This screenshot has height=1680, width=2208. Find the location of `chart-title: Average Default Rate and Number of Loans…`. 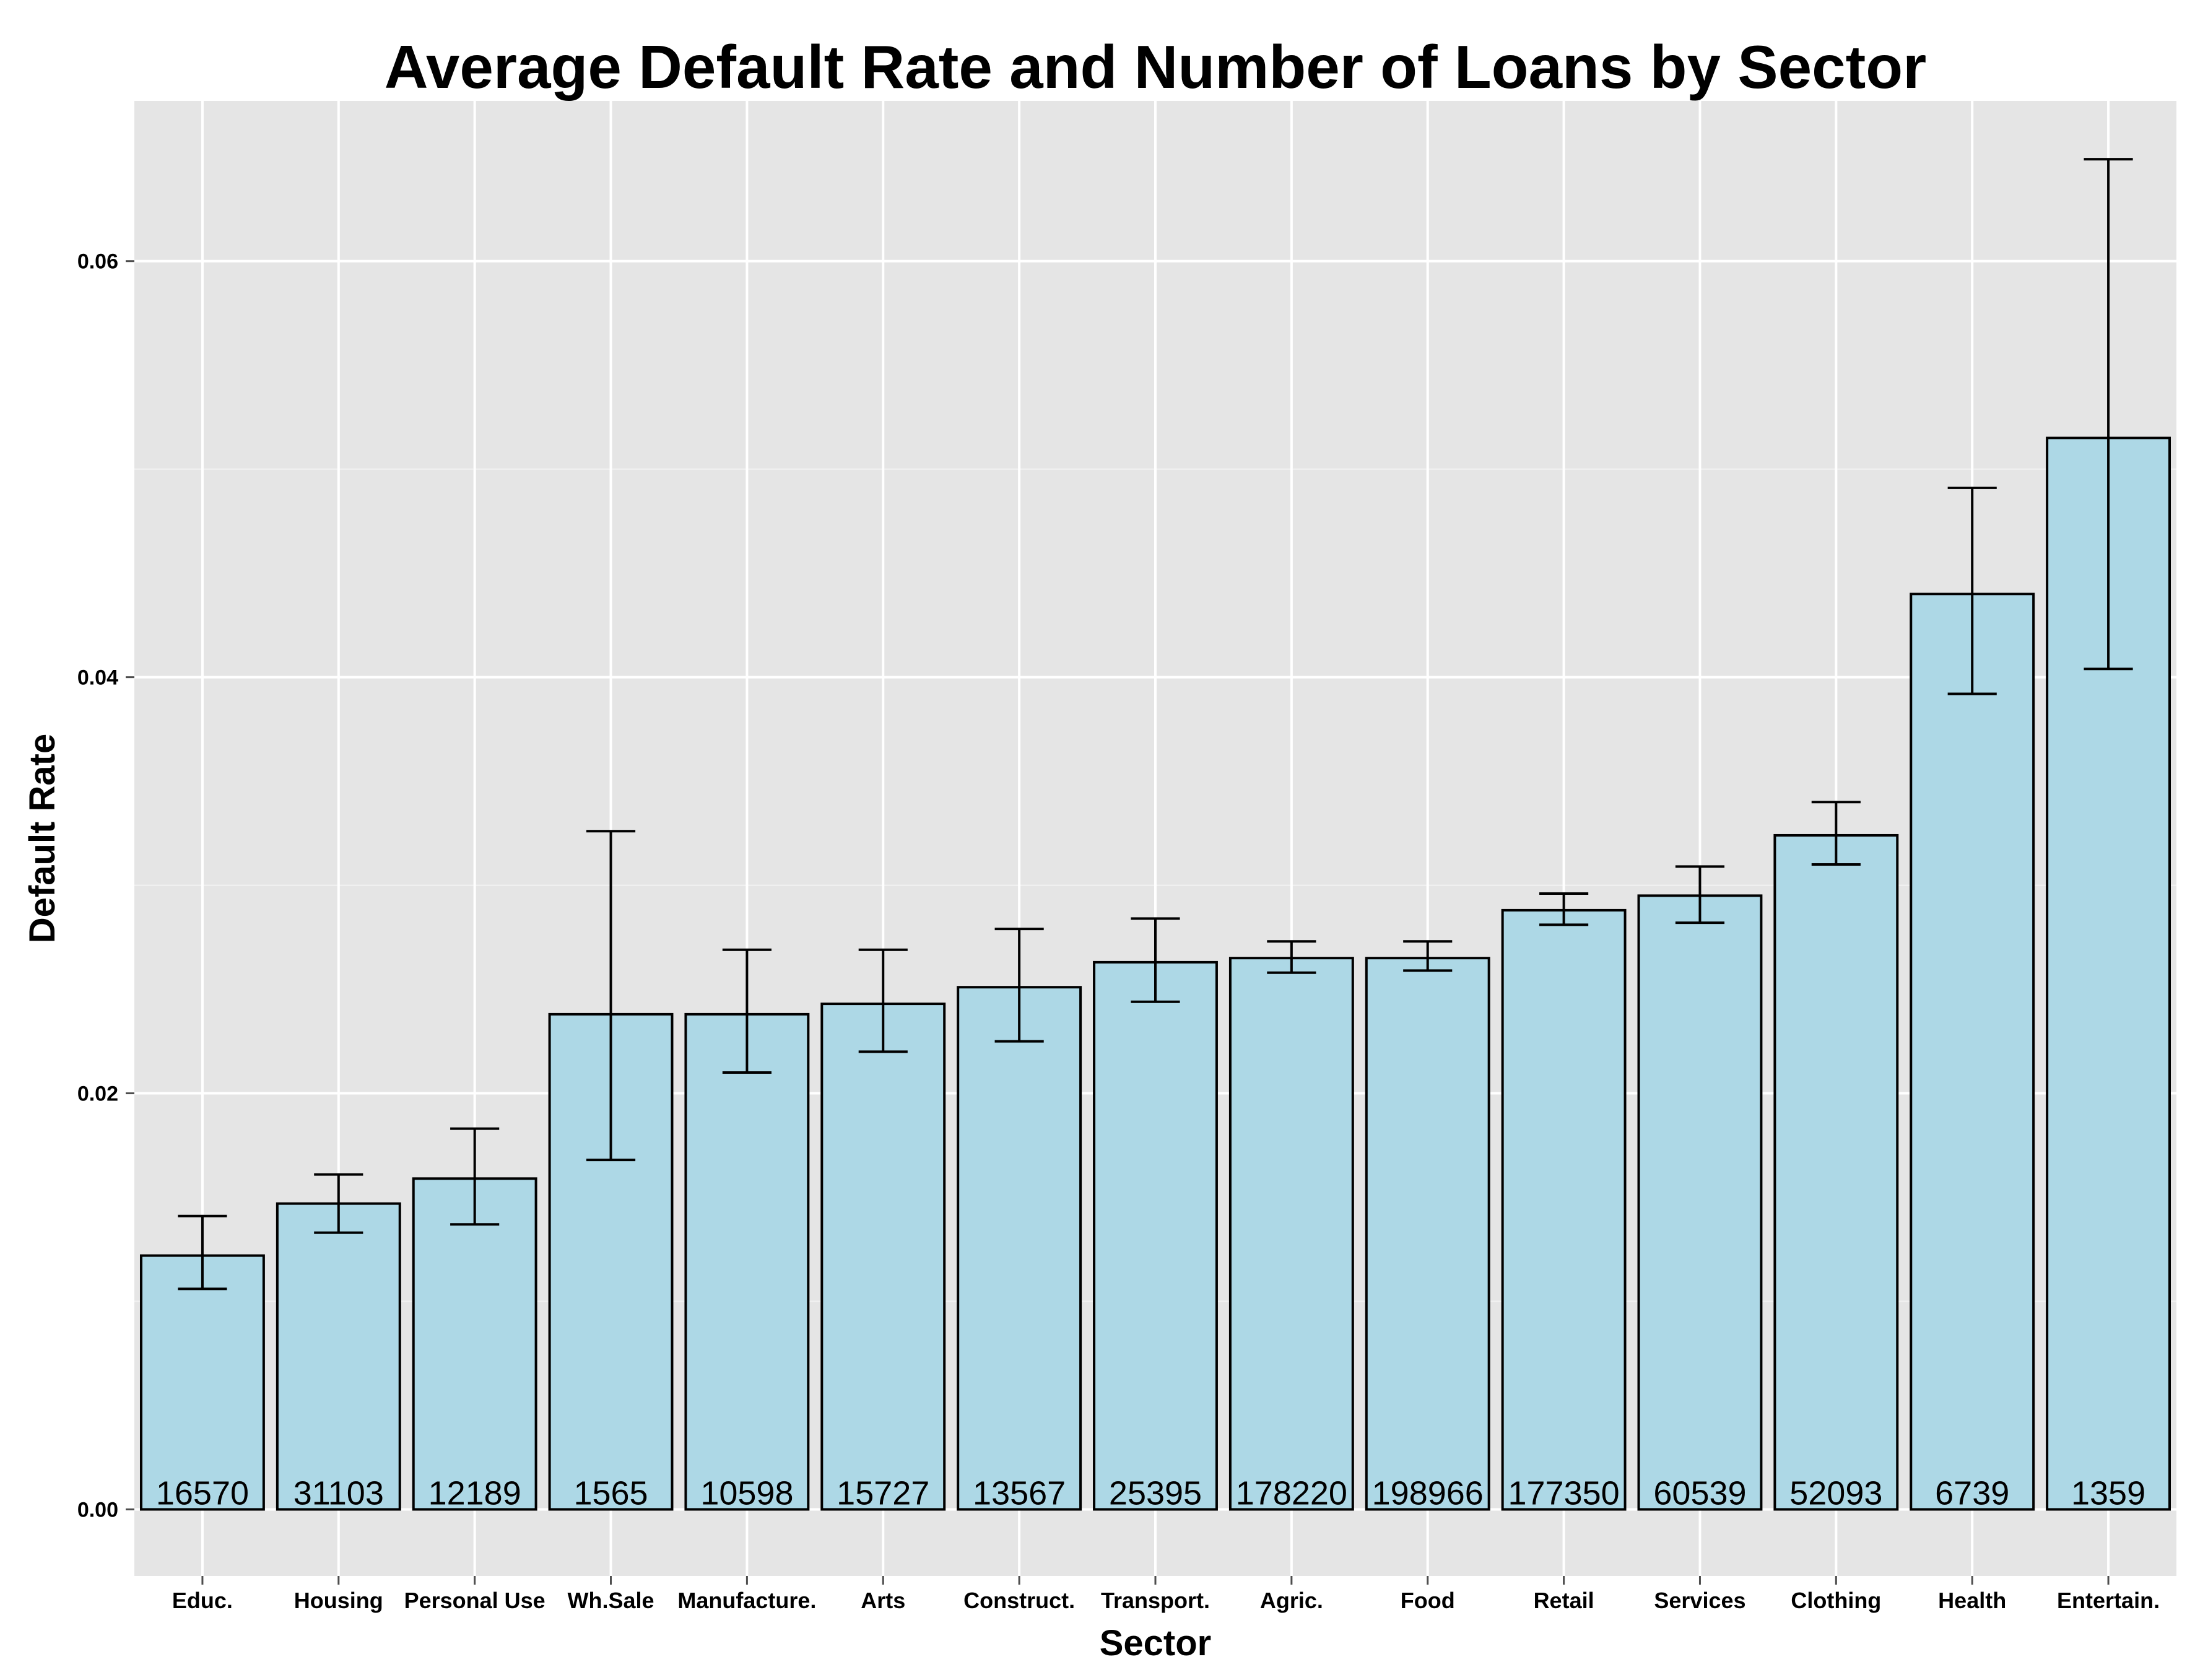

chart-title: Average Default Rate and Number of Loans… is located at coordinates (1155, 67).